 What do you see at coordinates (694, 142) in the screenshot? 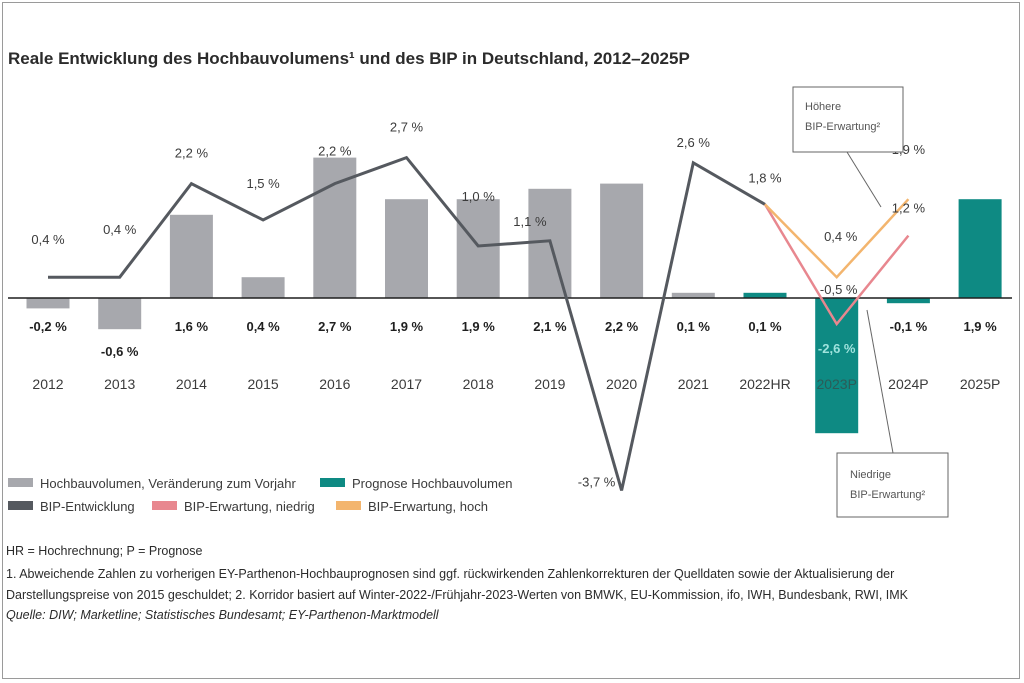
I see `line-value-label: 2,6 %` at bounding box center [694, 142].